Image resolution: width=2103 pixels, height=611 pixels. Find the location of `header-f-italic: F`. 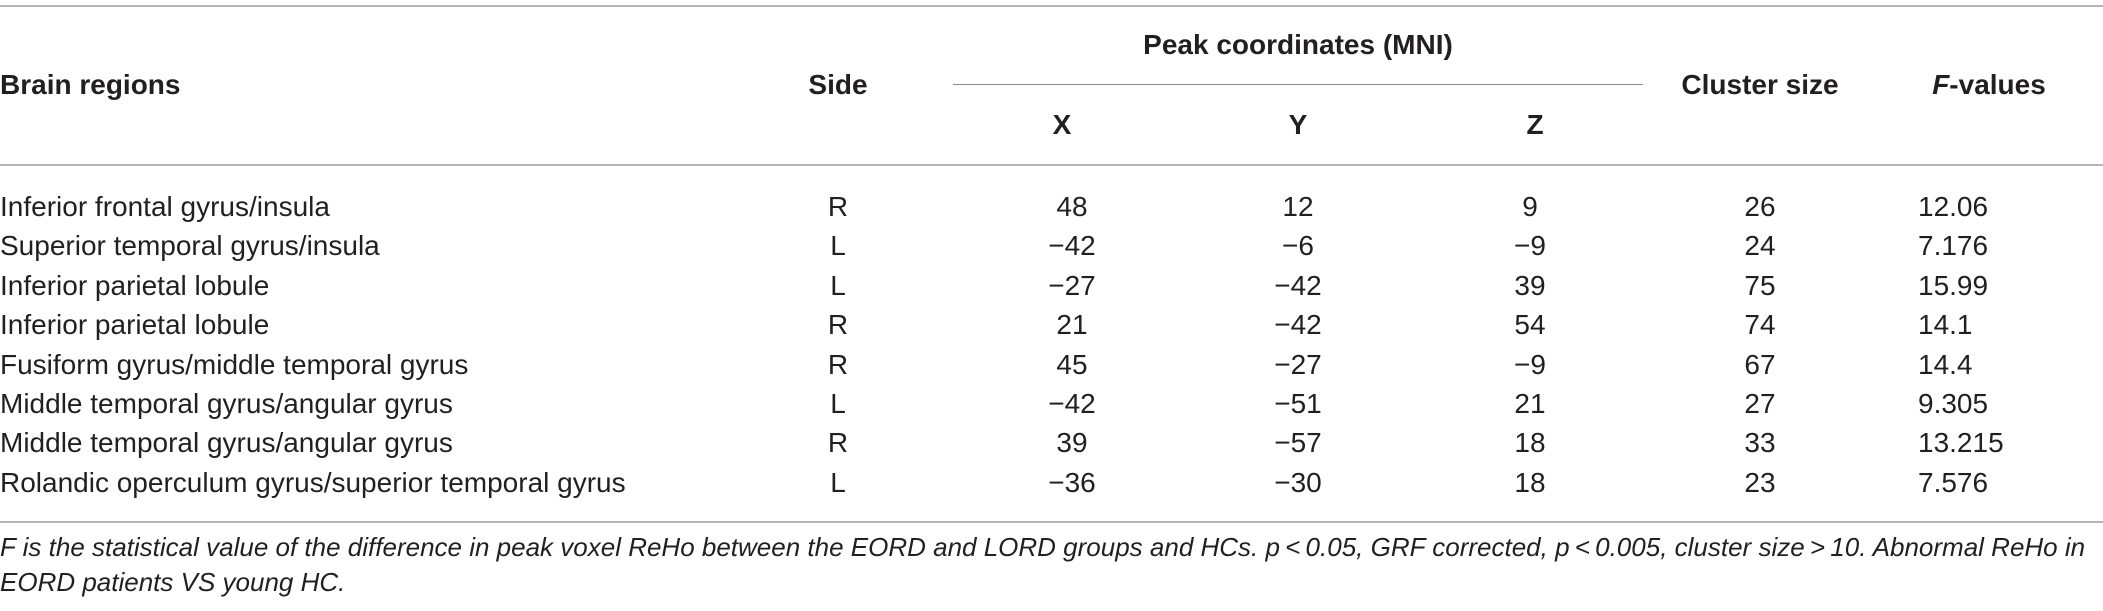

header-f-italic: F is located at coordinates (1941, 84).